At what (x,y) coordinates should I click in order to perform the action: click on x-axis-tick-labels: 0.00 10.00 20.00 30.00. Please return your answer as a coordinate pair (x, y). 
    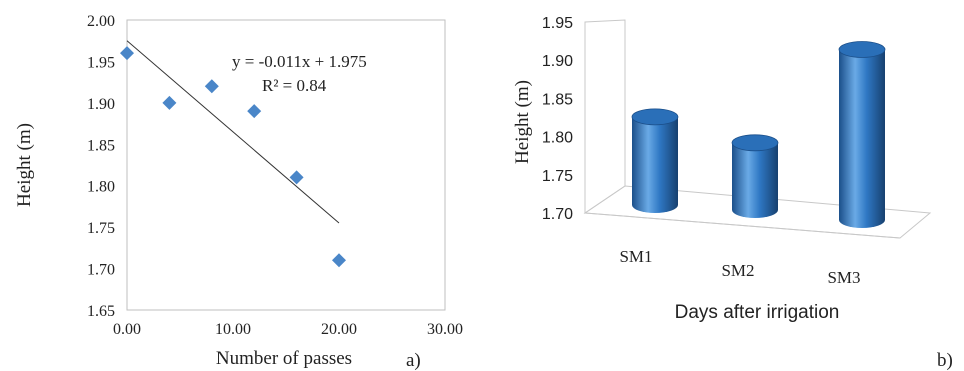
    Looking at the image, I should click on (288, 329).